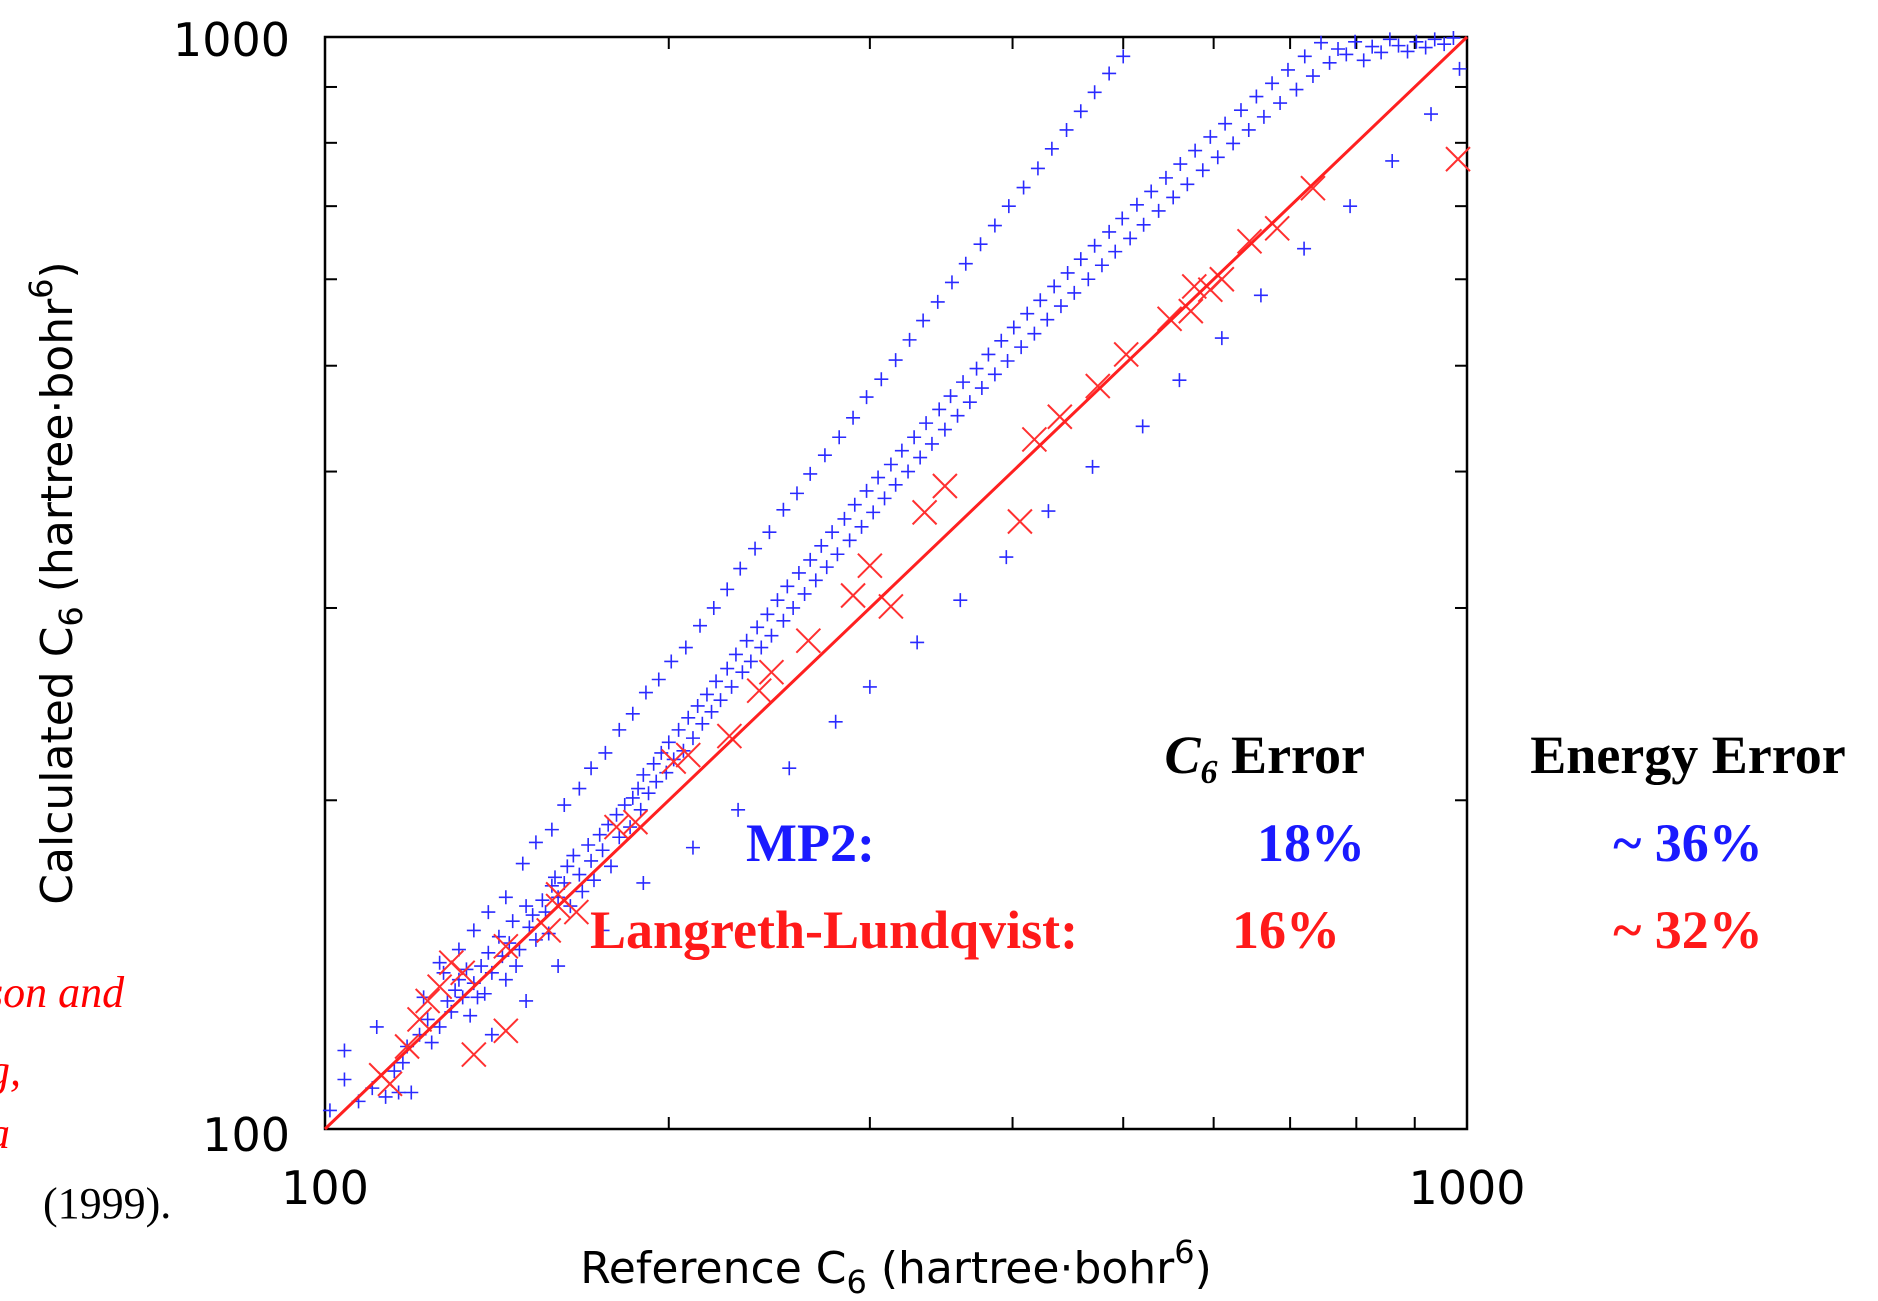  I want to click on citation-line-1: son and, so click(62, 992).